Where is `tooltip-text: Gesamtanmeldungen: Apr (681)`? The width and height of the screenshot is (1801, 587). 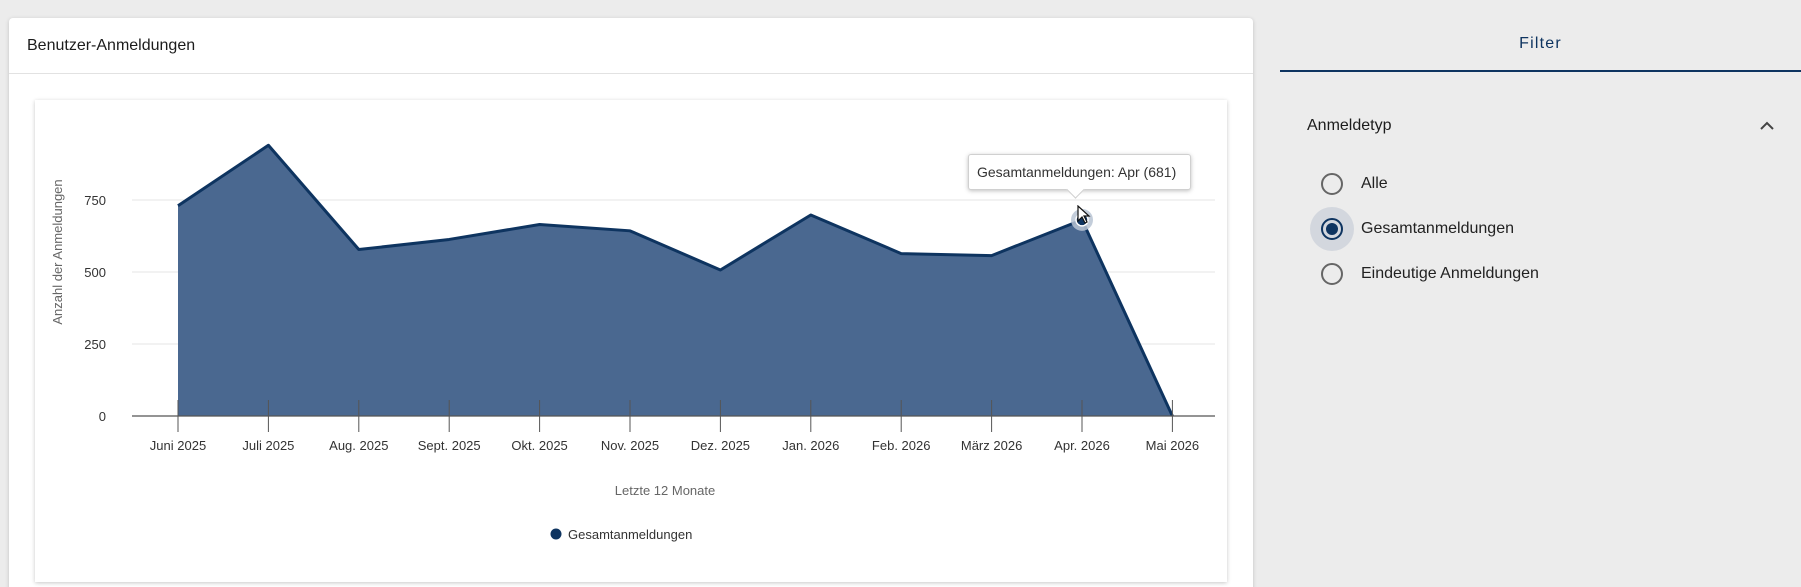
tooltip-text: Gesamtanmeldungen: Apr (681) is located at coordinates (1077, 172).